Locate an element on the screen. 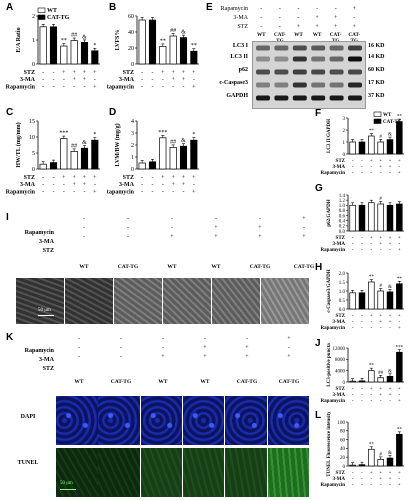  significance-mark: ** is located at coordinates (194, 46).